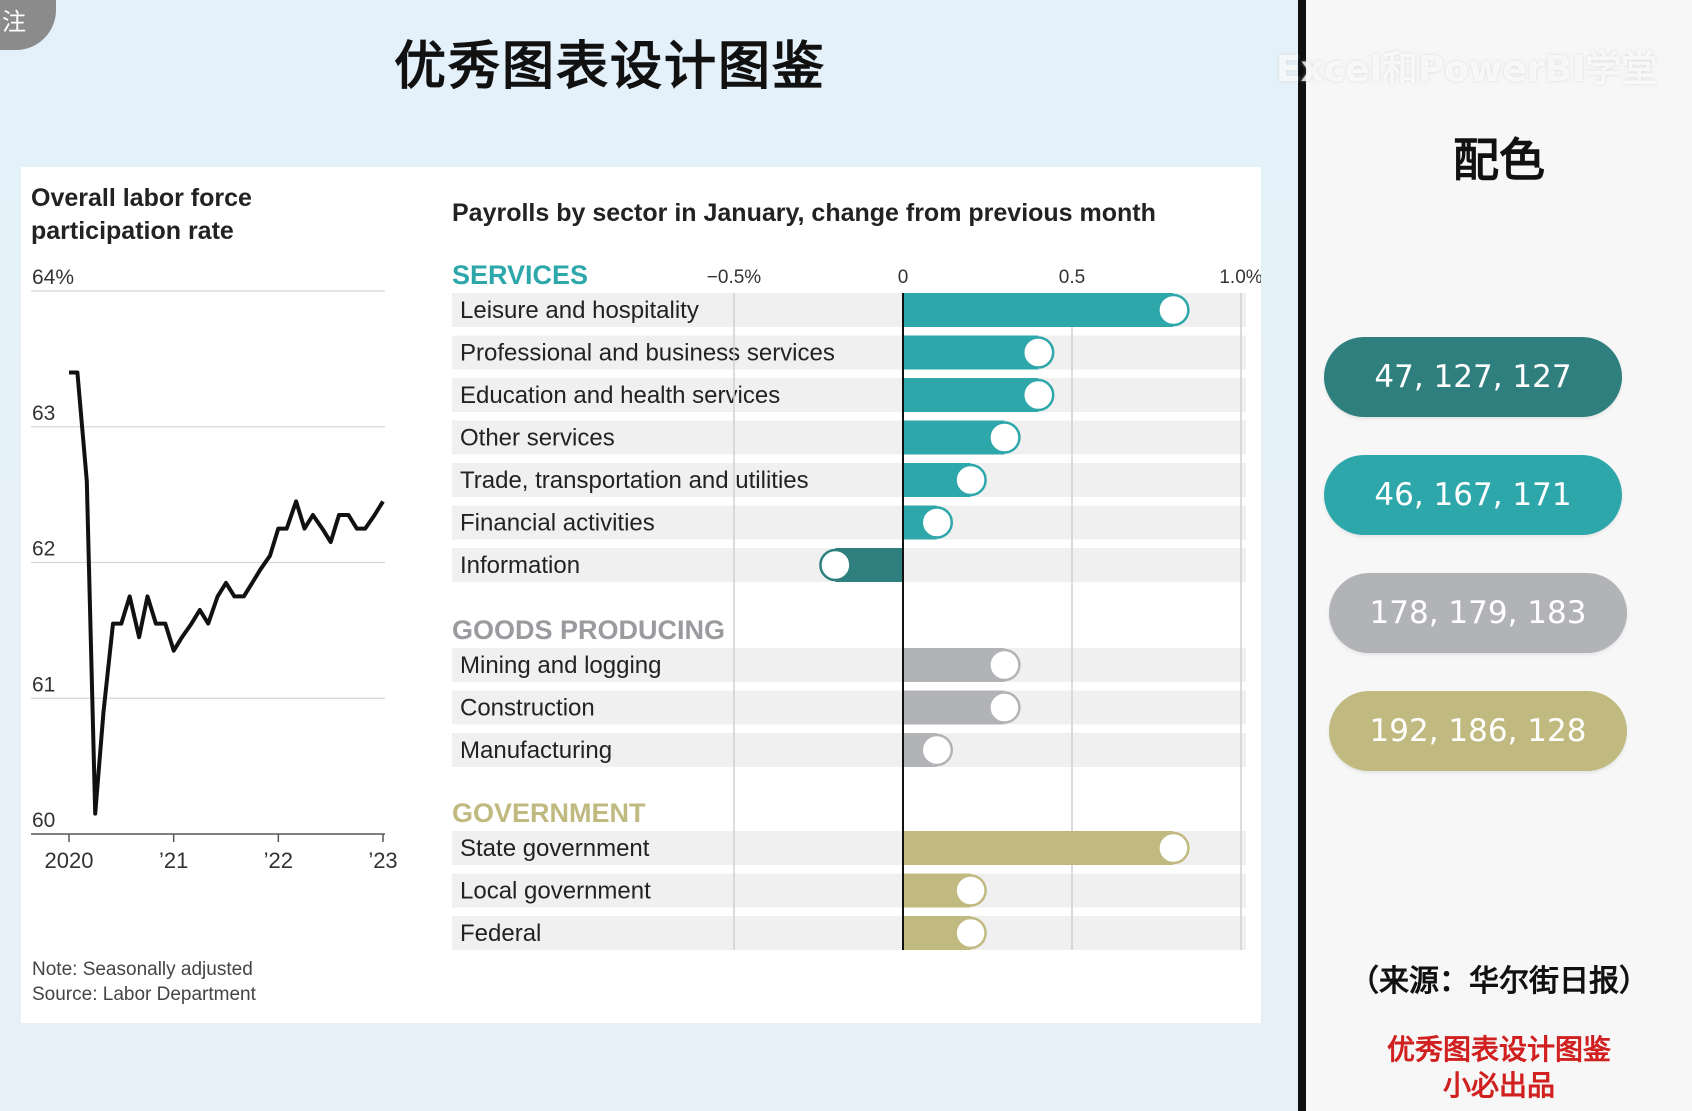  I want to click on credit-line: 优秀图表设计图鉴, so click(1498, 1049).